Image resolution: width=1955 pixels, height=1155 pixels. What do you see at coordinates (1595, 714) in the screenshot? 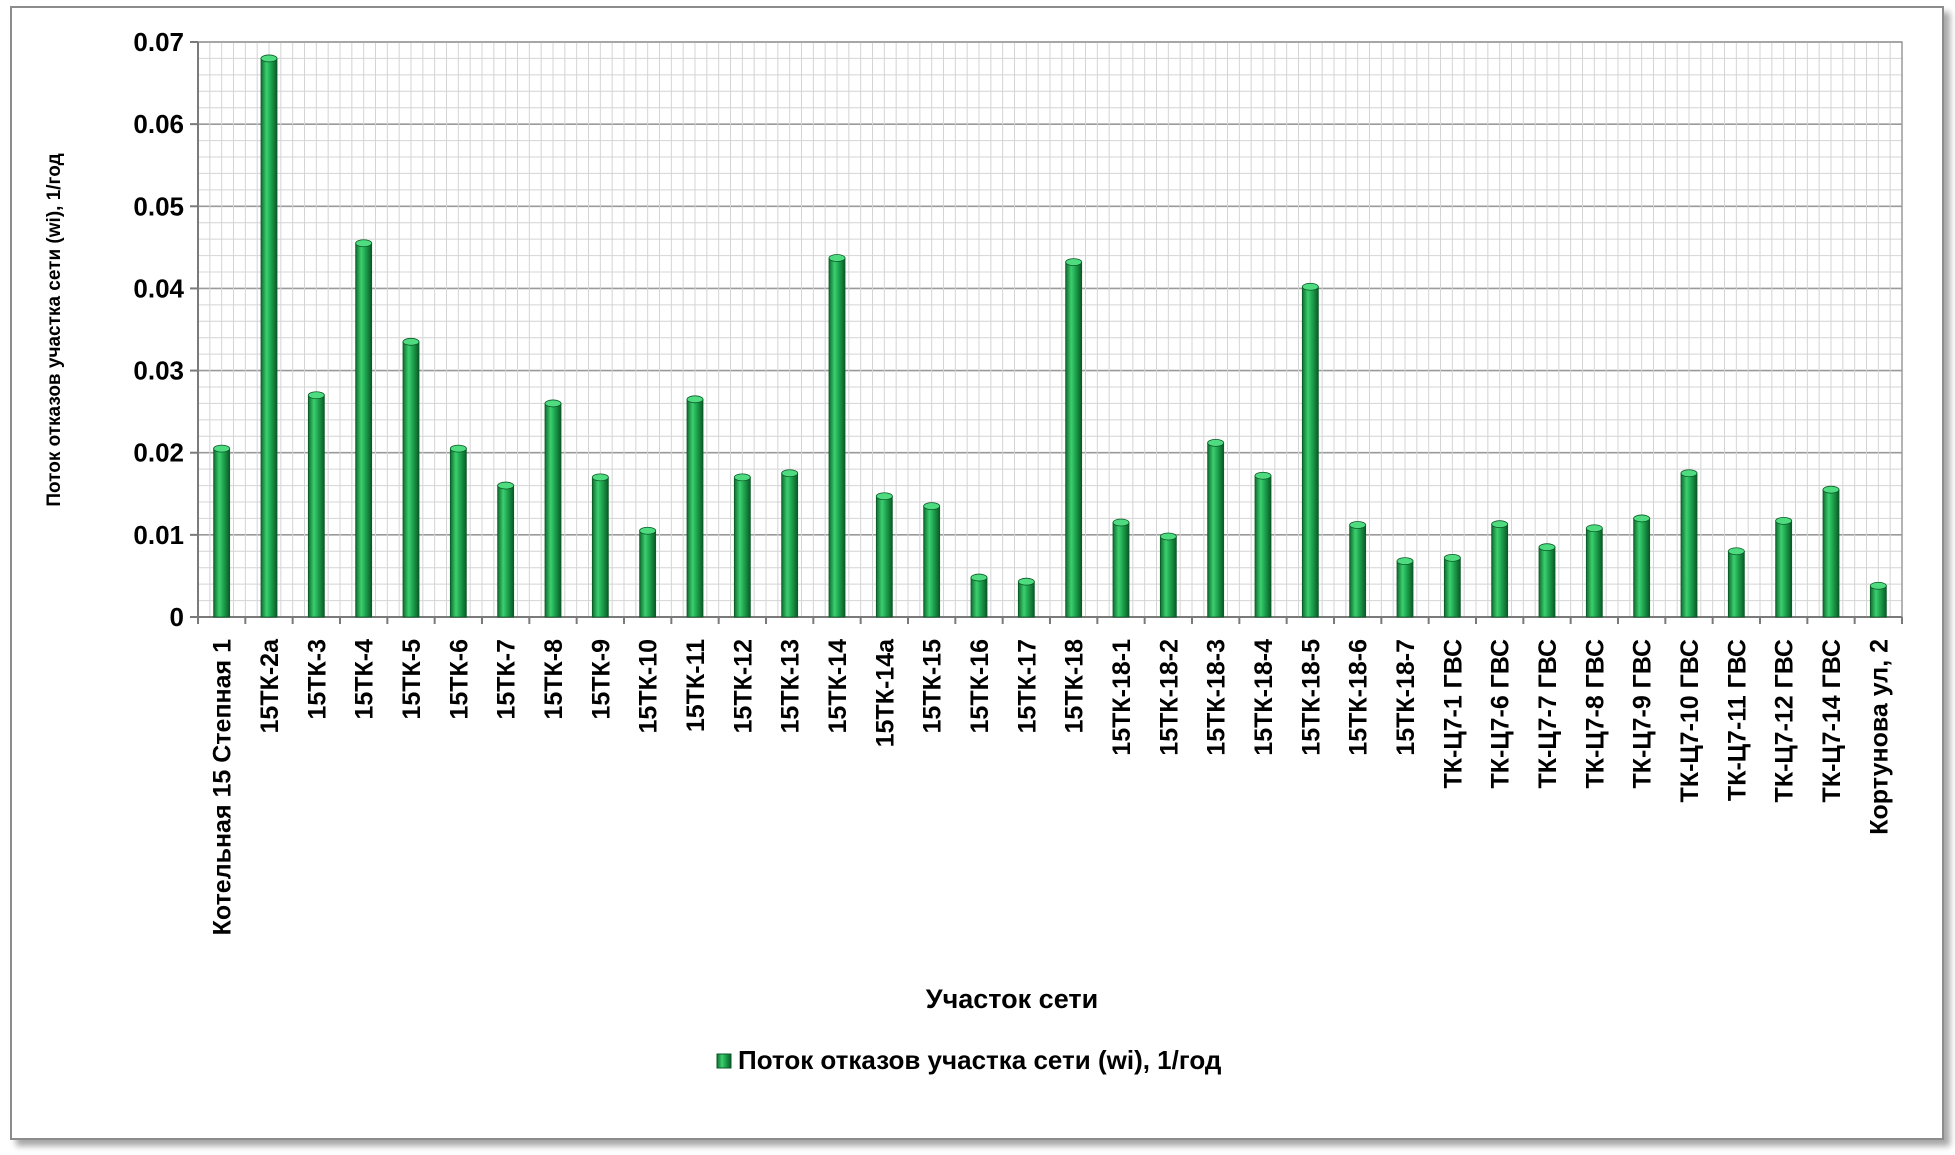
I see `x-tick-label: ТК-Ц7-8 ГВС` at bounding box center [1595, 714].